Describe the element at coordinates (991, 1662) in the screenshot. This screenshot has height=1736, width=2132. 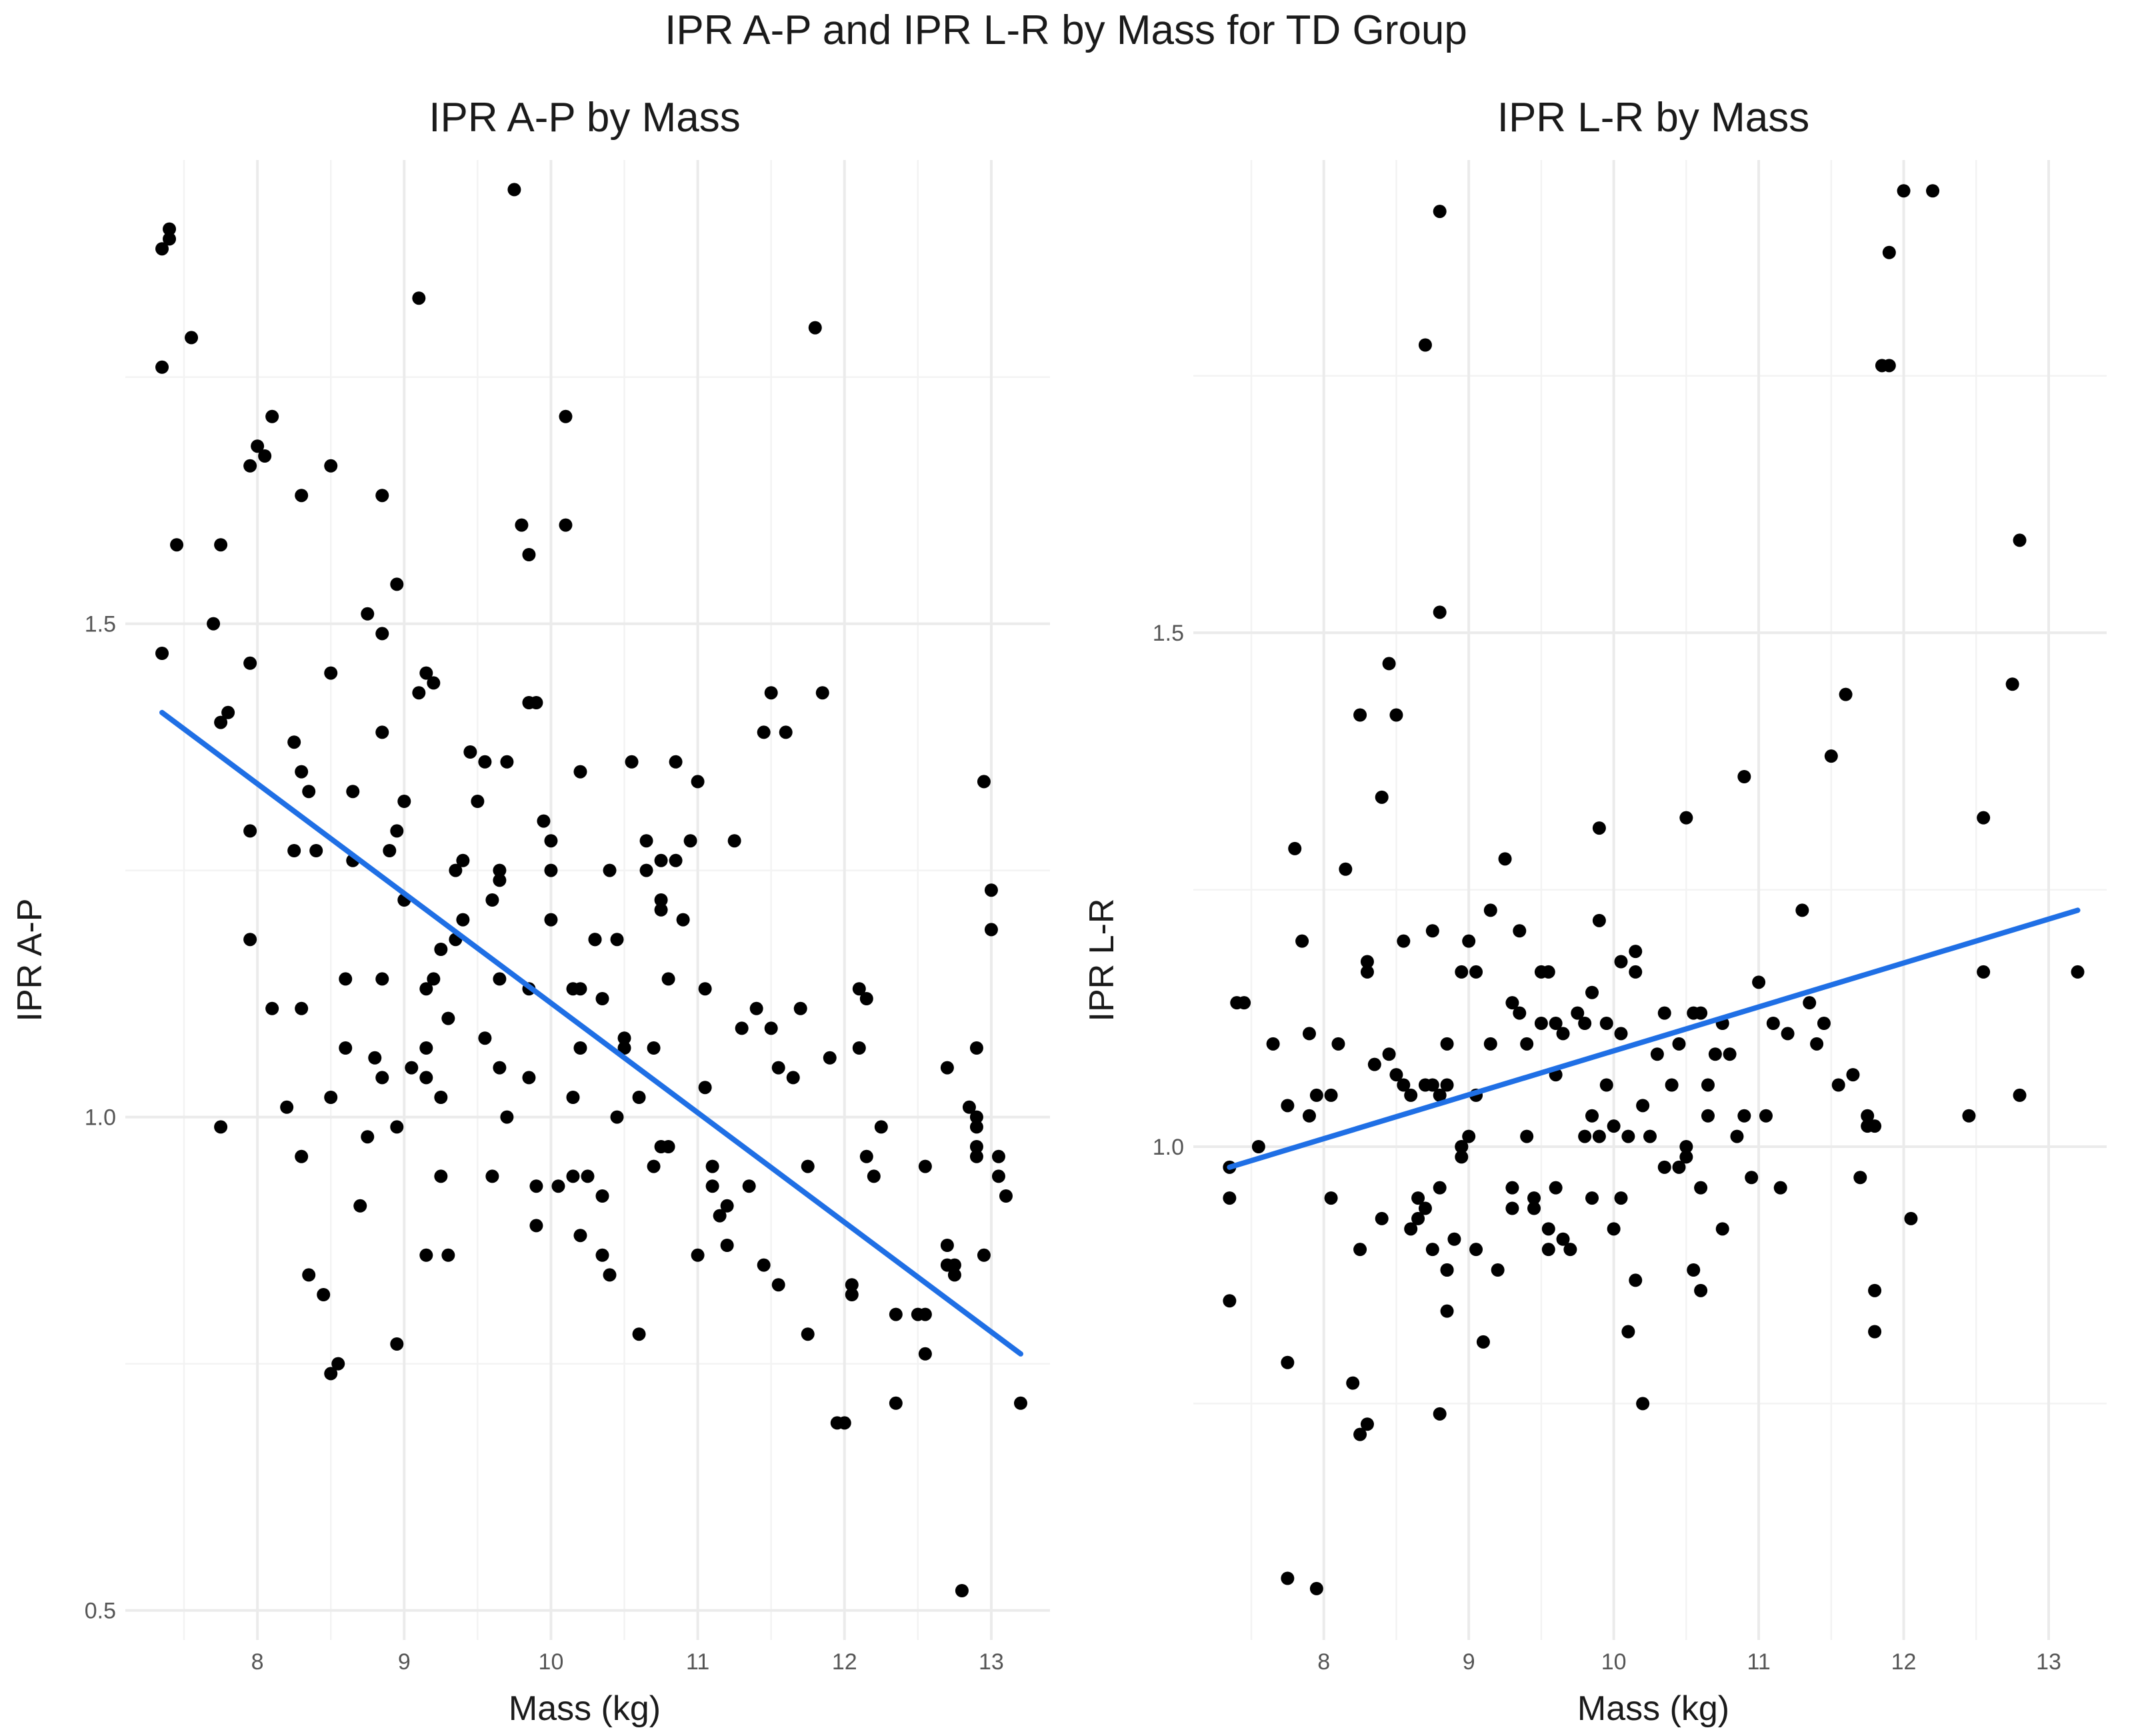
I see `x-tick-label-ap: 13` at that location.